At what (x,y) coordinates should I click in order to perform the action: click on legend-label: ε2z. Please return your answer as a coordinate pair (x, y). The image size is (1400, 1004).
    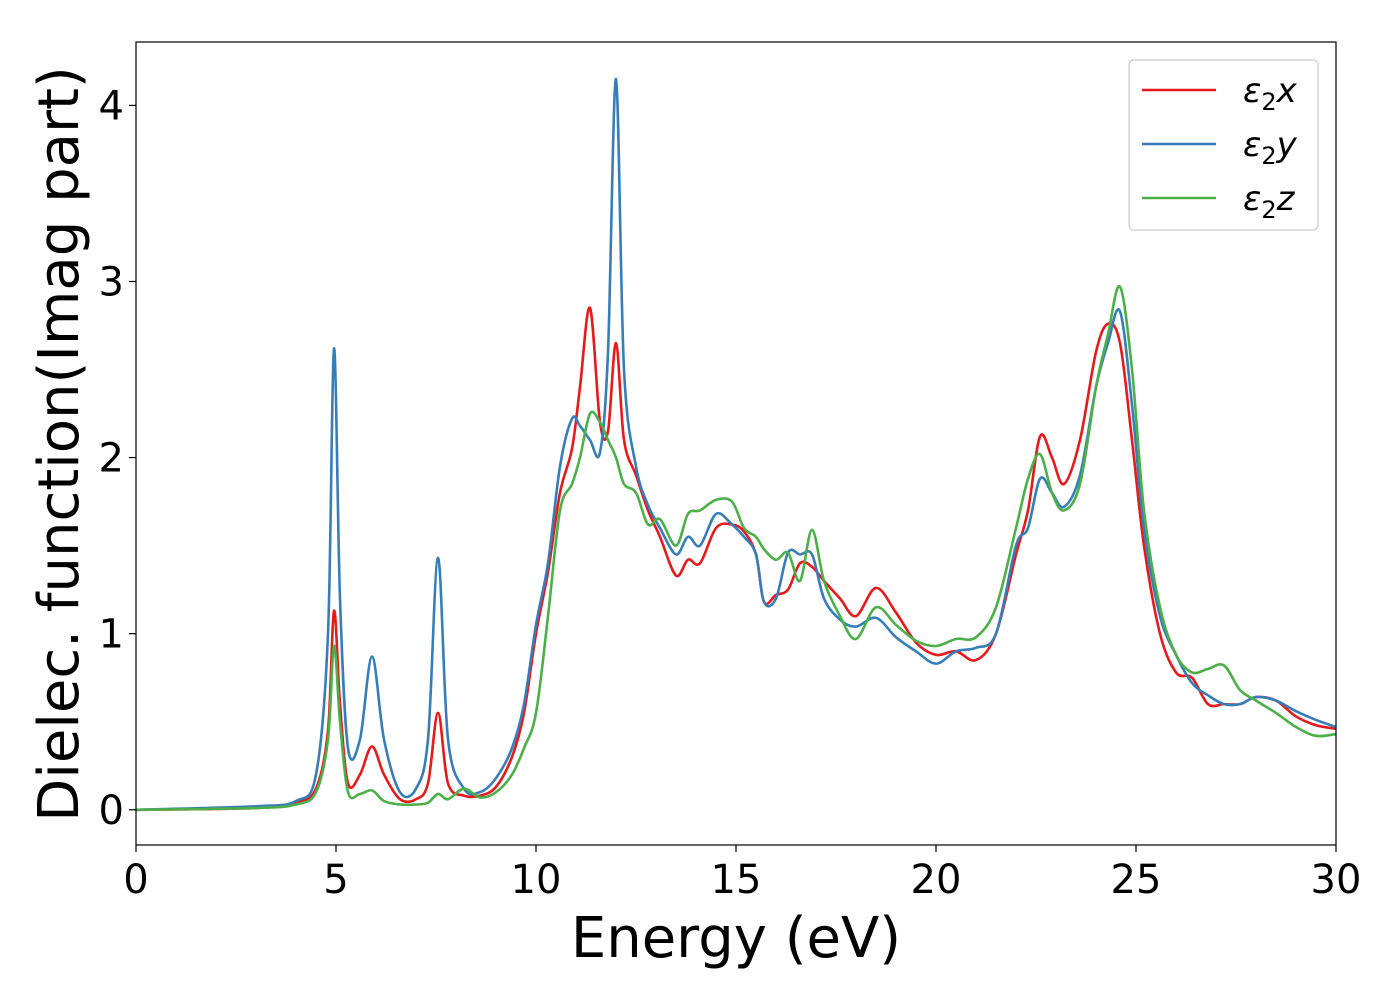
    Looking at the image, I should click on (1269, 201).